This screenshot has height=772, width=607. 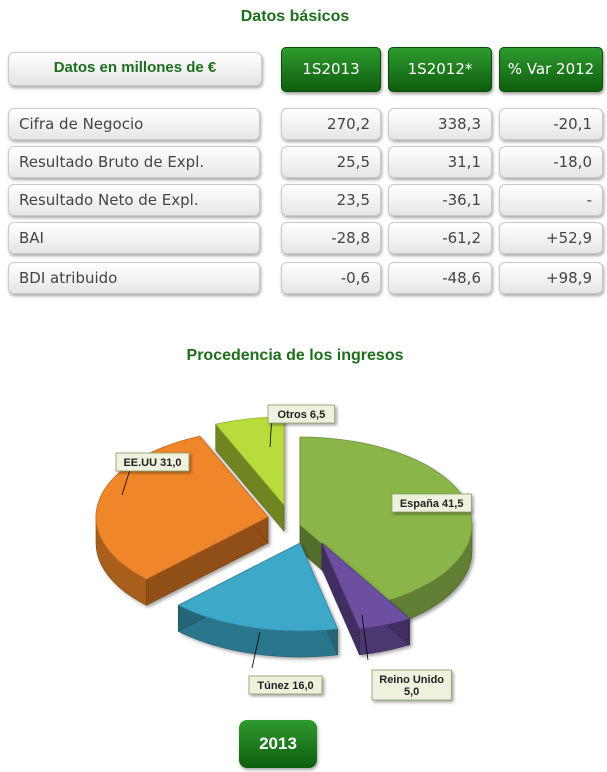 What do you see at coordinates (551, 124) in the screenshot?
I see `table-cell: -20,1` at bounding box center [551, 124].